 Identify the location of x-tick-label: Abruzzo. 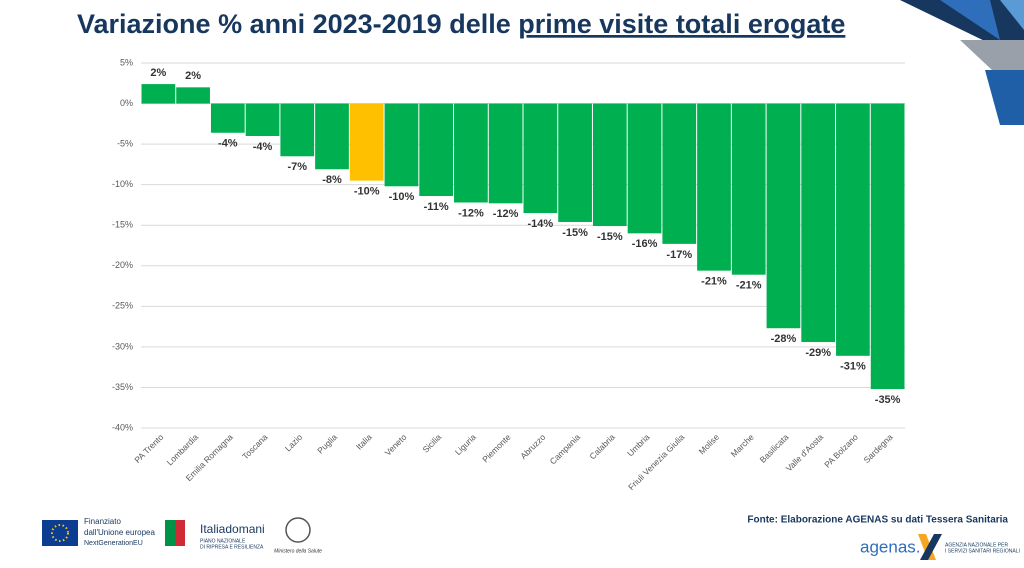
(532, 446).